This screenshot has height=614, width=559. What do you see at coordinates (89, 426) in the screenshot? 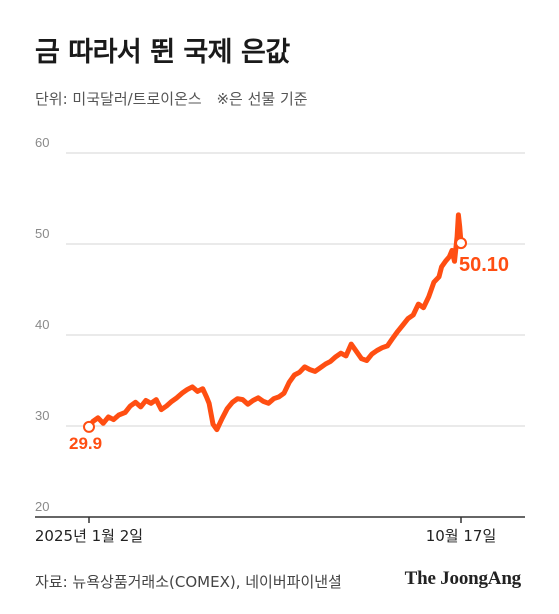
I see `start-point-marker` at bounding box center [89, 426].